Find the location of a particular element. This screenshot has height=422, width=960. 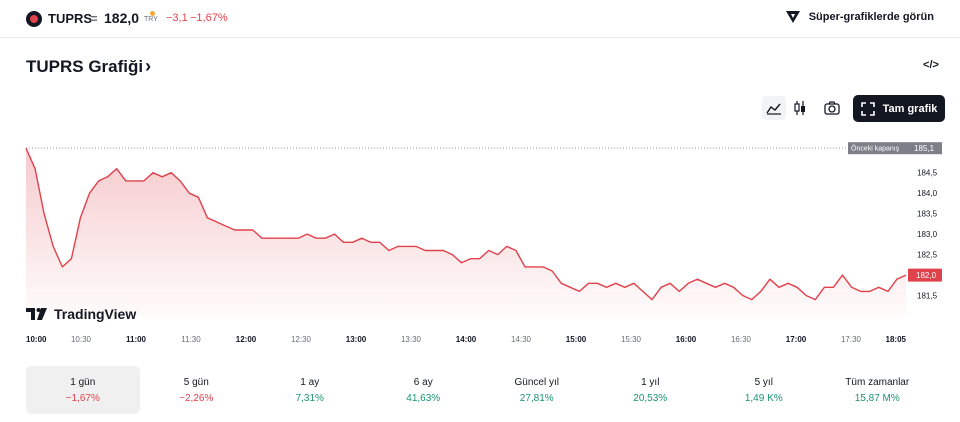

super-charts-label: Süper-grafiklerde görün is located at coordinates (871, 17).